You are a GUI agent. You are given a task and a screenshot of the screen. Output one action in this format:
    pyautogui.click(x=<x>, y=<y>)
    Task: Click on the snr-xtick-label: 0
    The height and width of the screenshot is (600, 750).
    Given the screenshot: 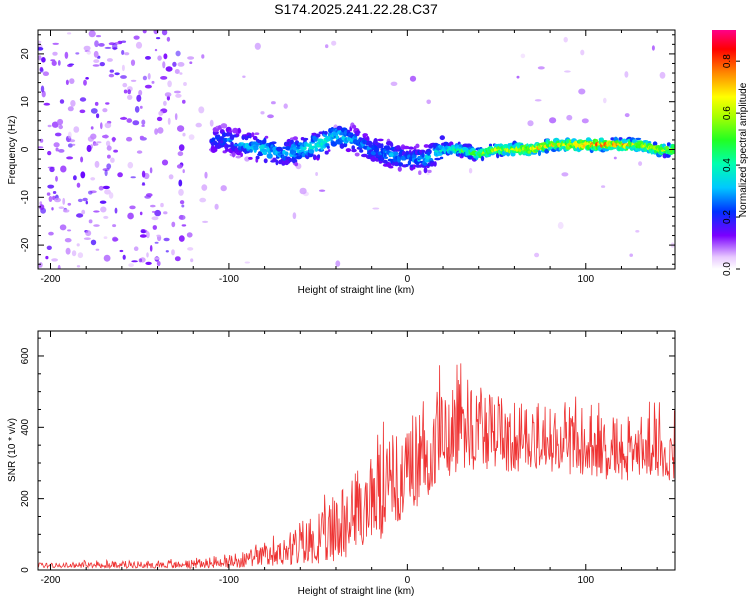 What is the action you would take?
    pyautogui.click(x=408, y=580)
    